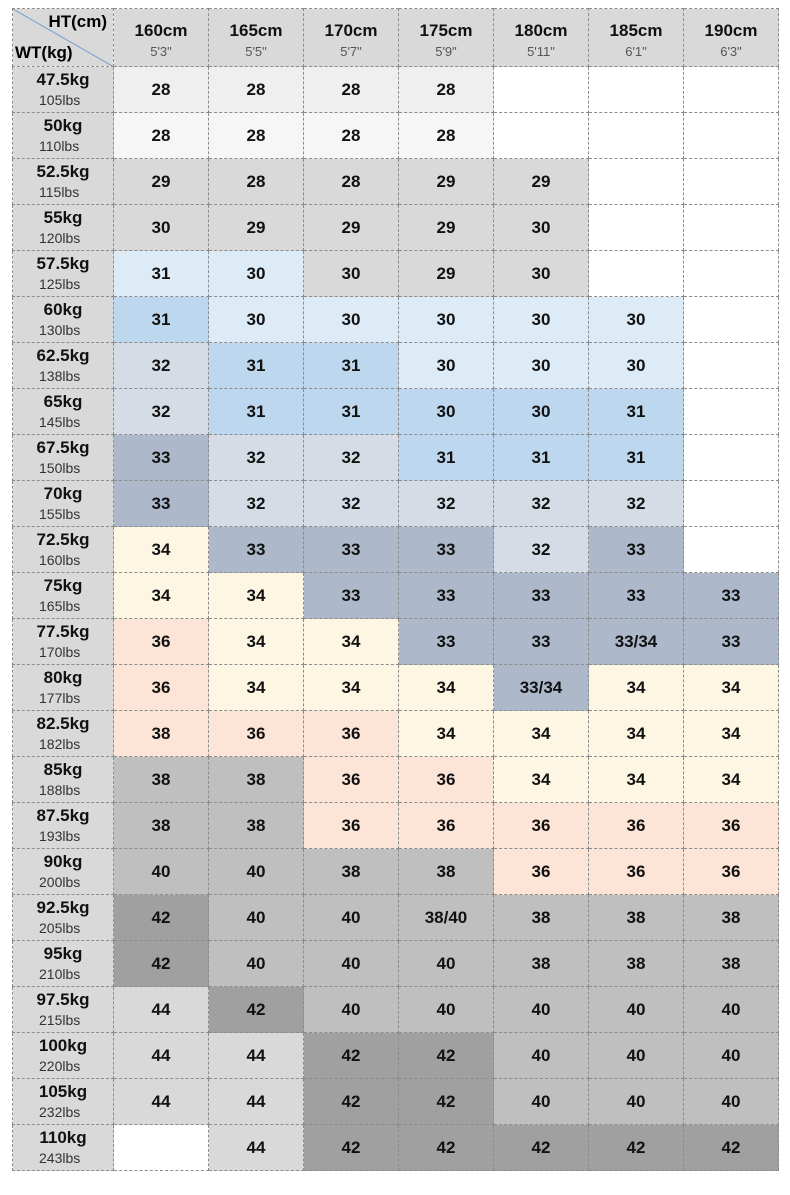 The image size is (790, 1195). I want to click on size-value: 36, so click(161, 687).